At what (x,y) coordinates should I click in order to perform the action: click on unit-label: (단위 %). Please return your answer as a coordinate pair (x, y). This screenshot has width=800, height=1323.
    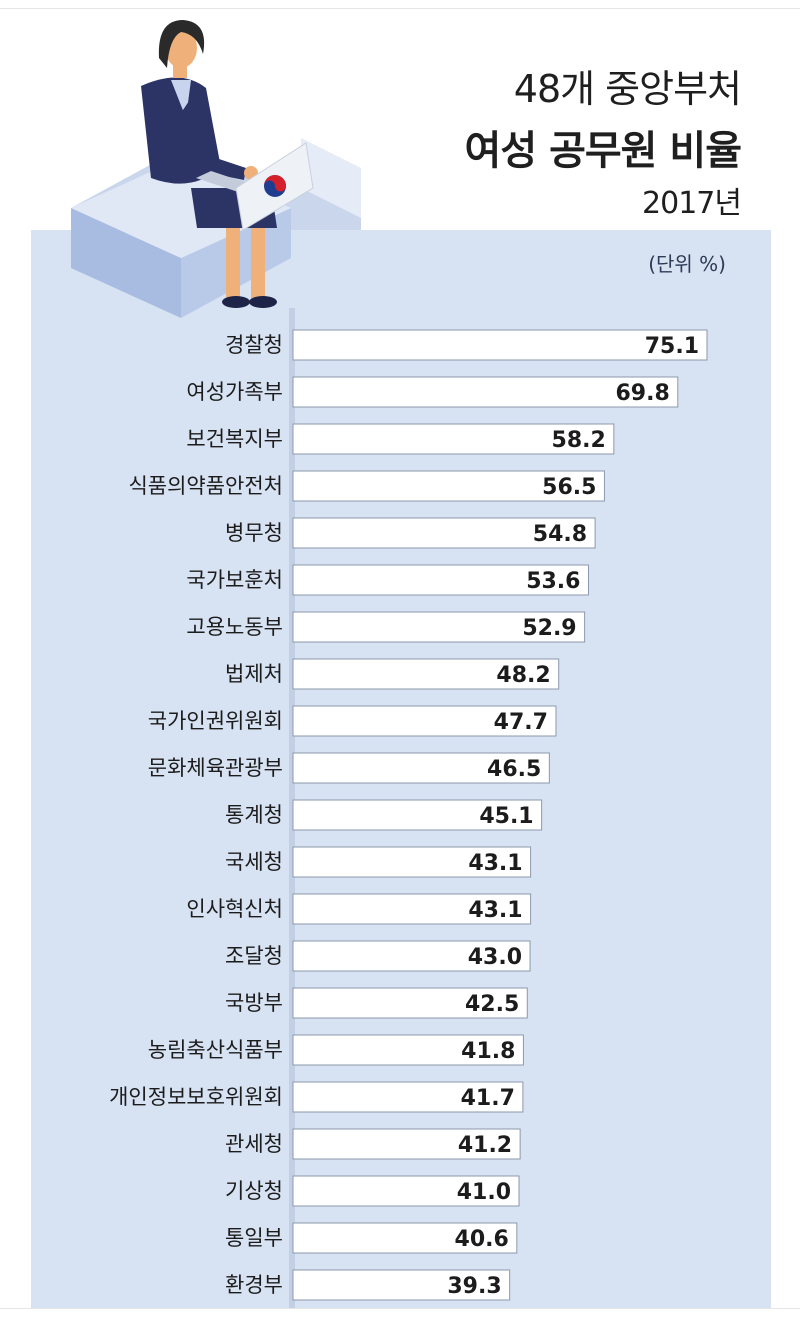
    Looking at the image, I should click on (687, 264).